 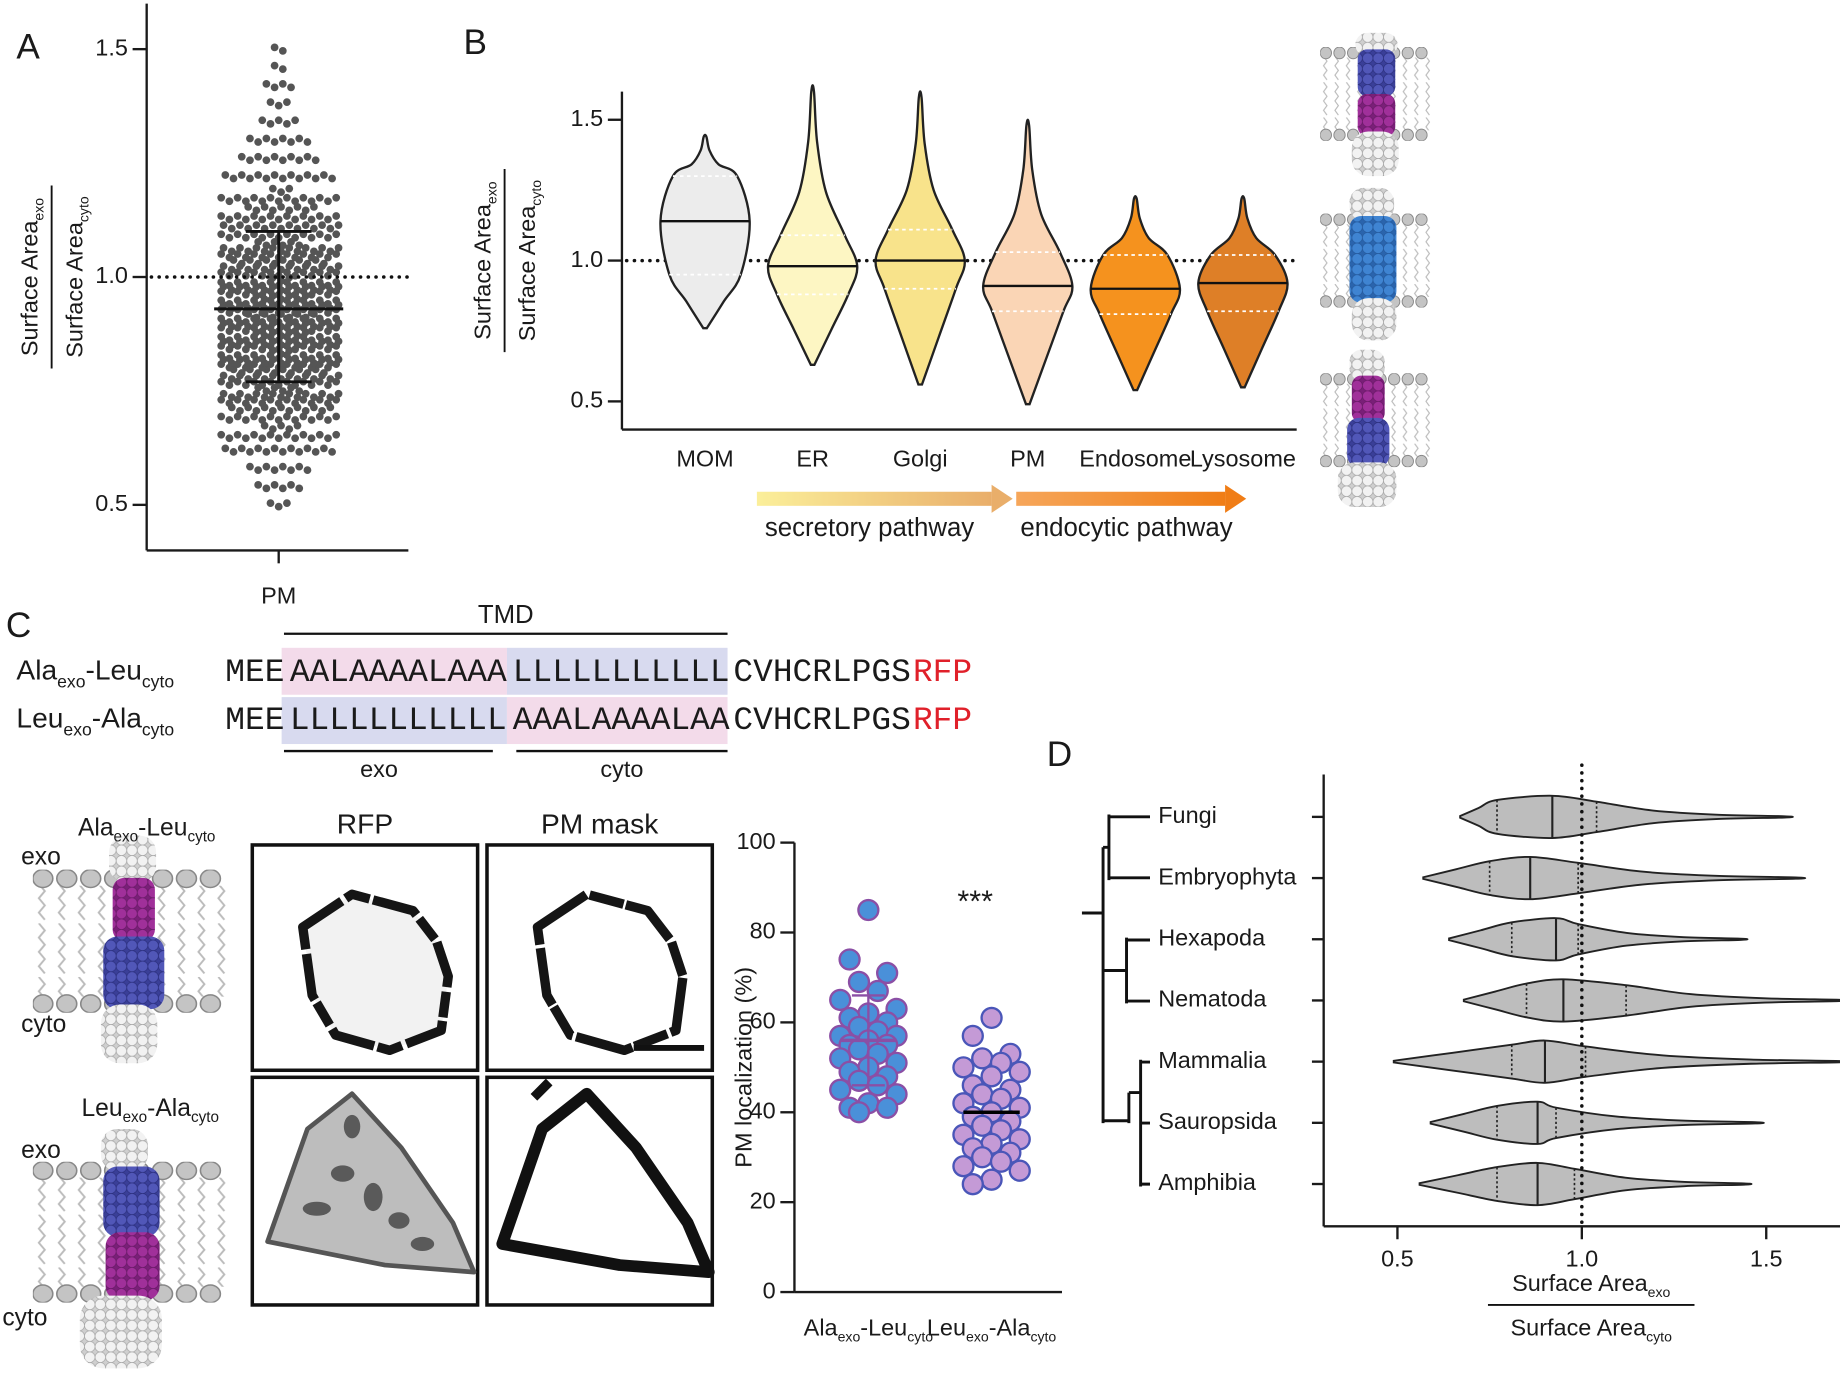 I want to click on construct-label: Leuexo-Alacyto, so click(x=149, y=1110).